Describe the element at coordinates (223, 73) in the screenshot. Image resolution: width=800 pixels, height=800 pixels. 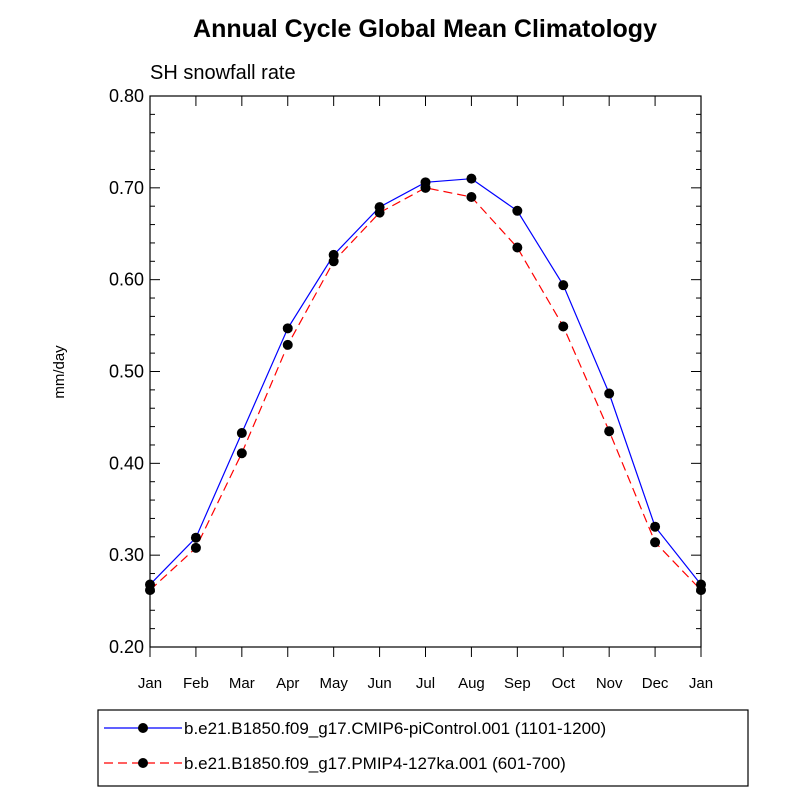
I see `chart-subtitle: SH snowfall rate` at that location.